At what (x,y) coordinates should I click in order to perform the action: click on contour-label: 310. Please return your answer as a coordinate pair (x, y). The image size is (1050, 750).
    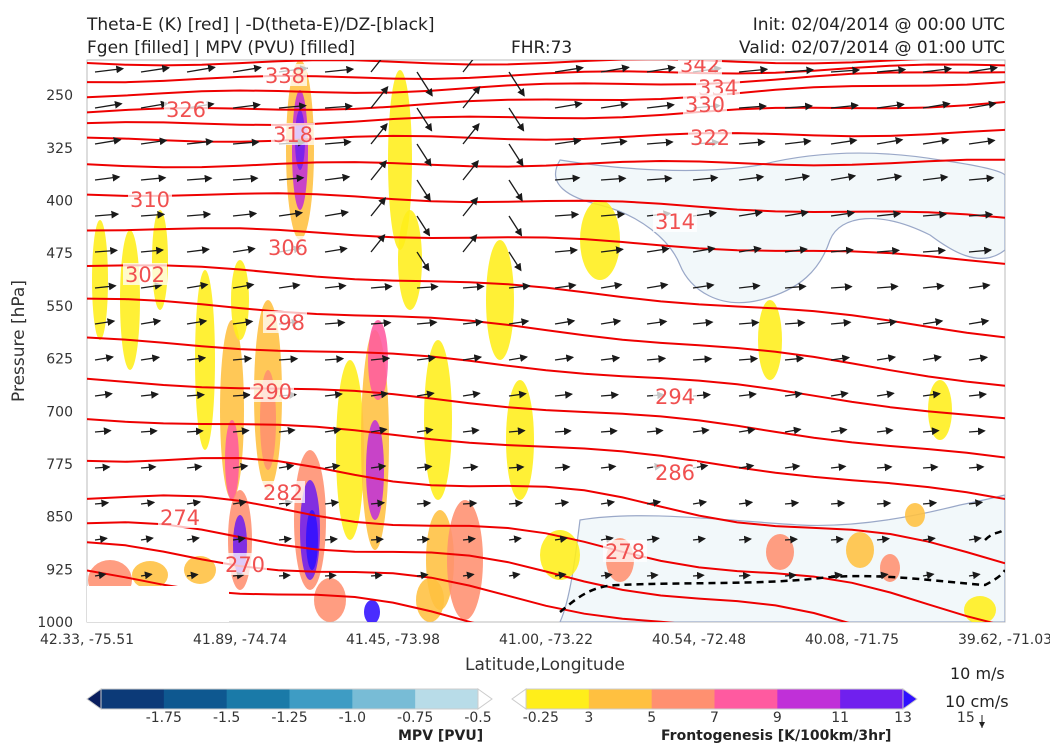
    Looking at the image, I should click on (150, 200).